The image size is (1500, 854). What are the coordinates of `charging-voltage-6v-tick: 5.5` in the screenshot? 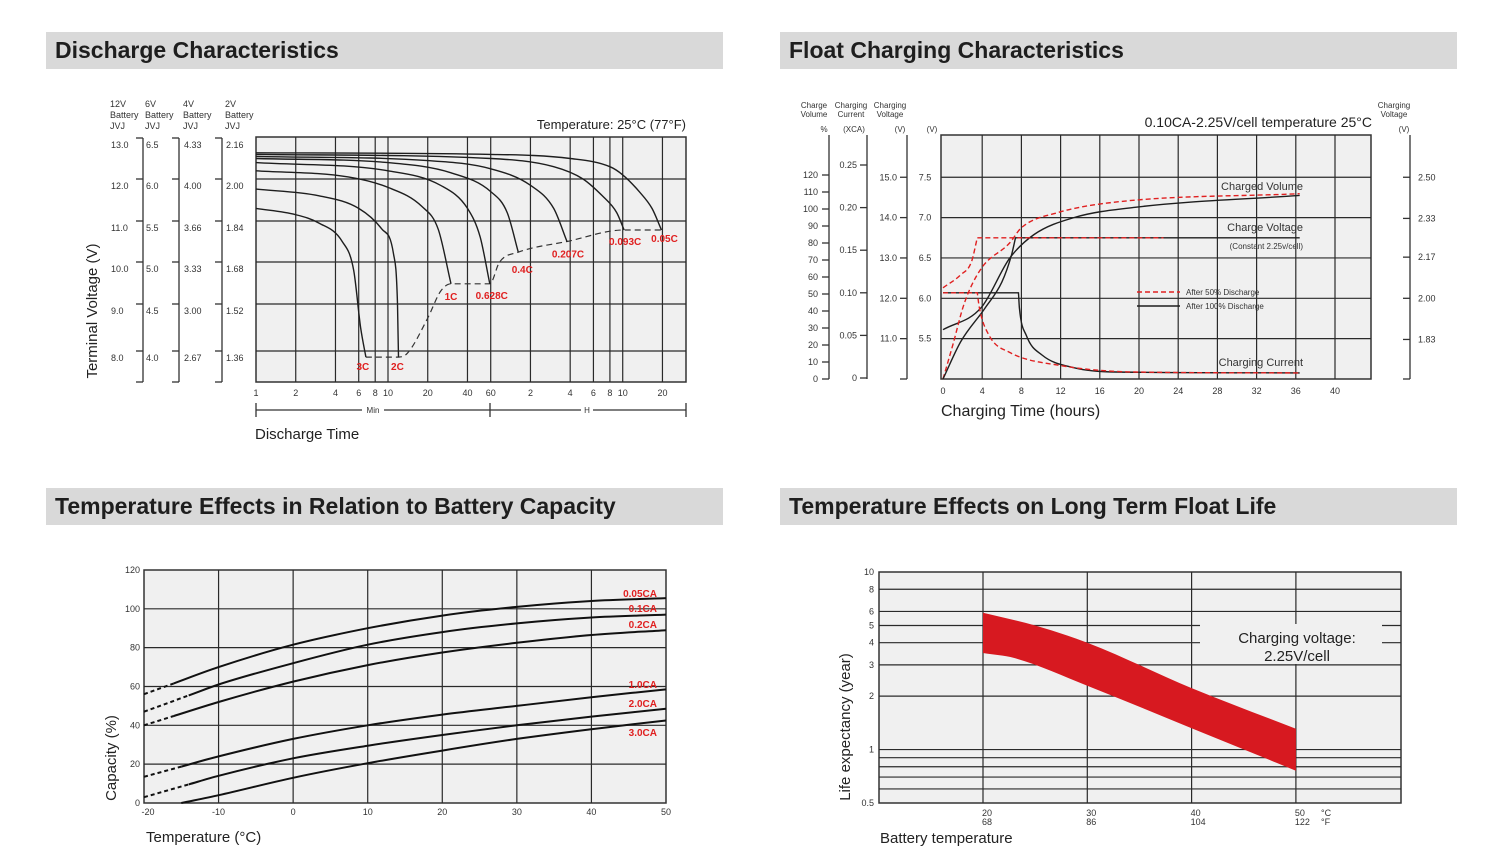 It's located at (925, 339).